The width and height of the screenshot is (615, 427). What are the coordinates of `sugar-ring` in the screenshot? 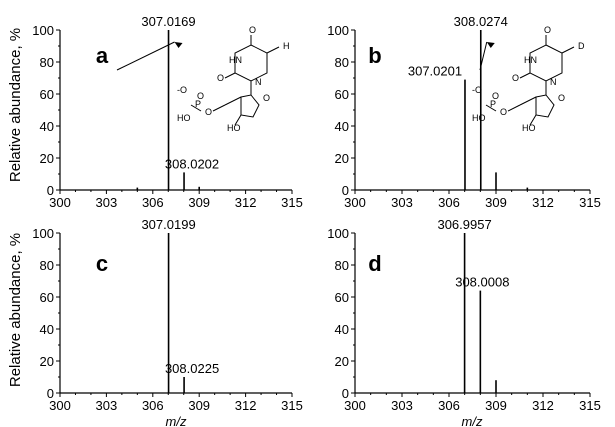 It's located at (250, 106).